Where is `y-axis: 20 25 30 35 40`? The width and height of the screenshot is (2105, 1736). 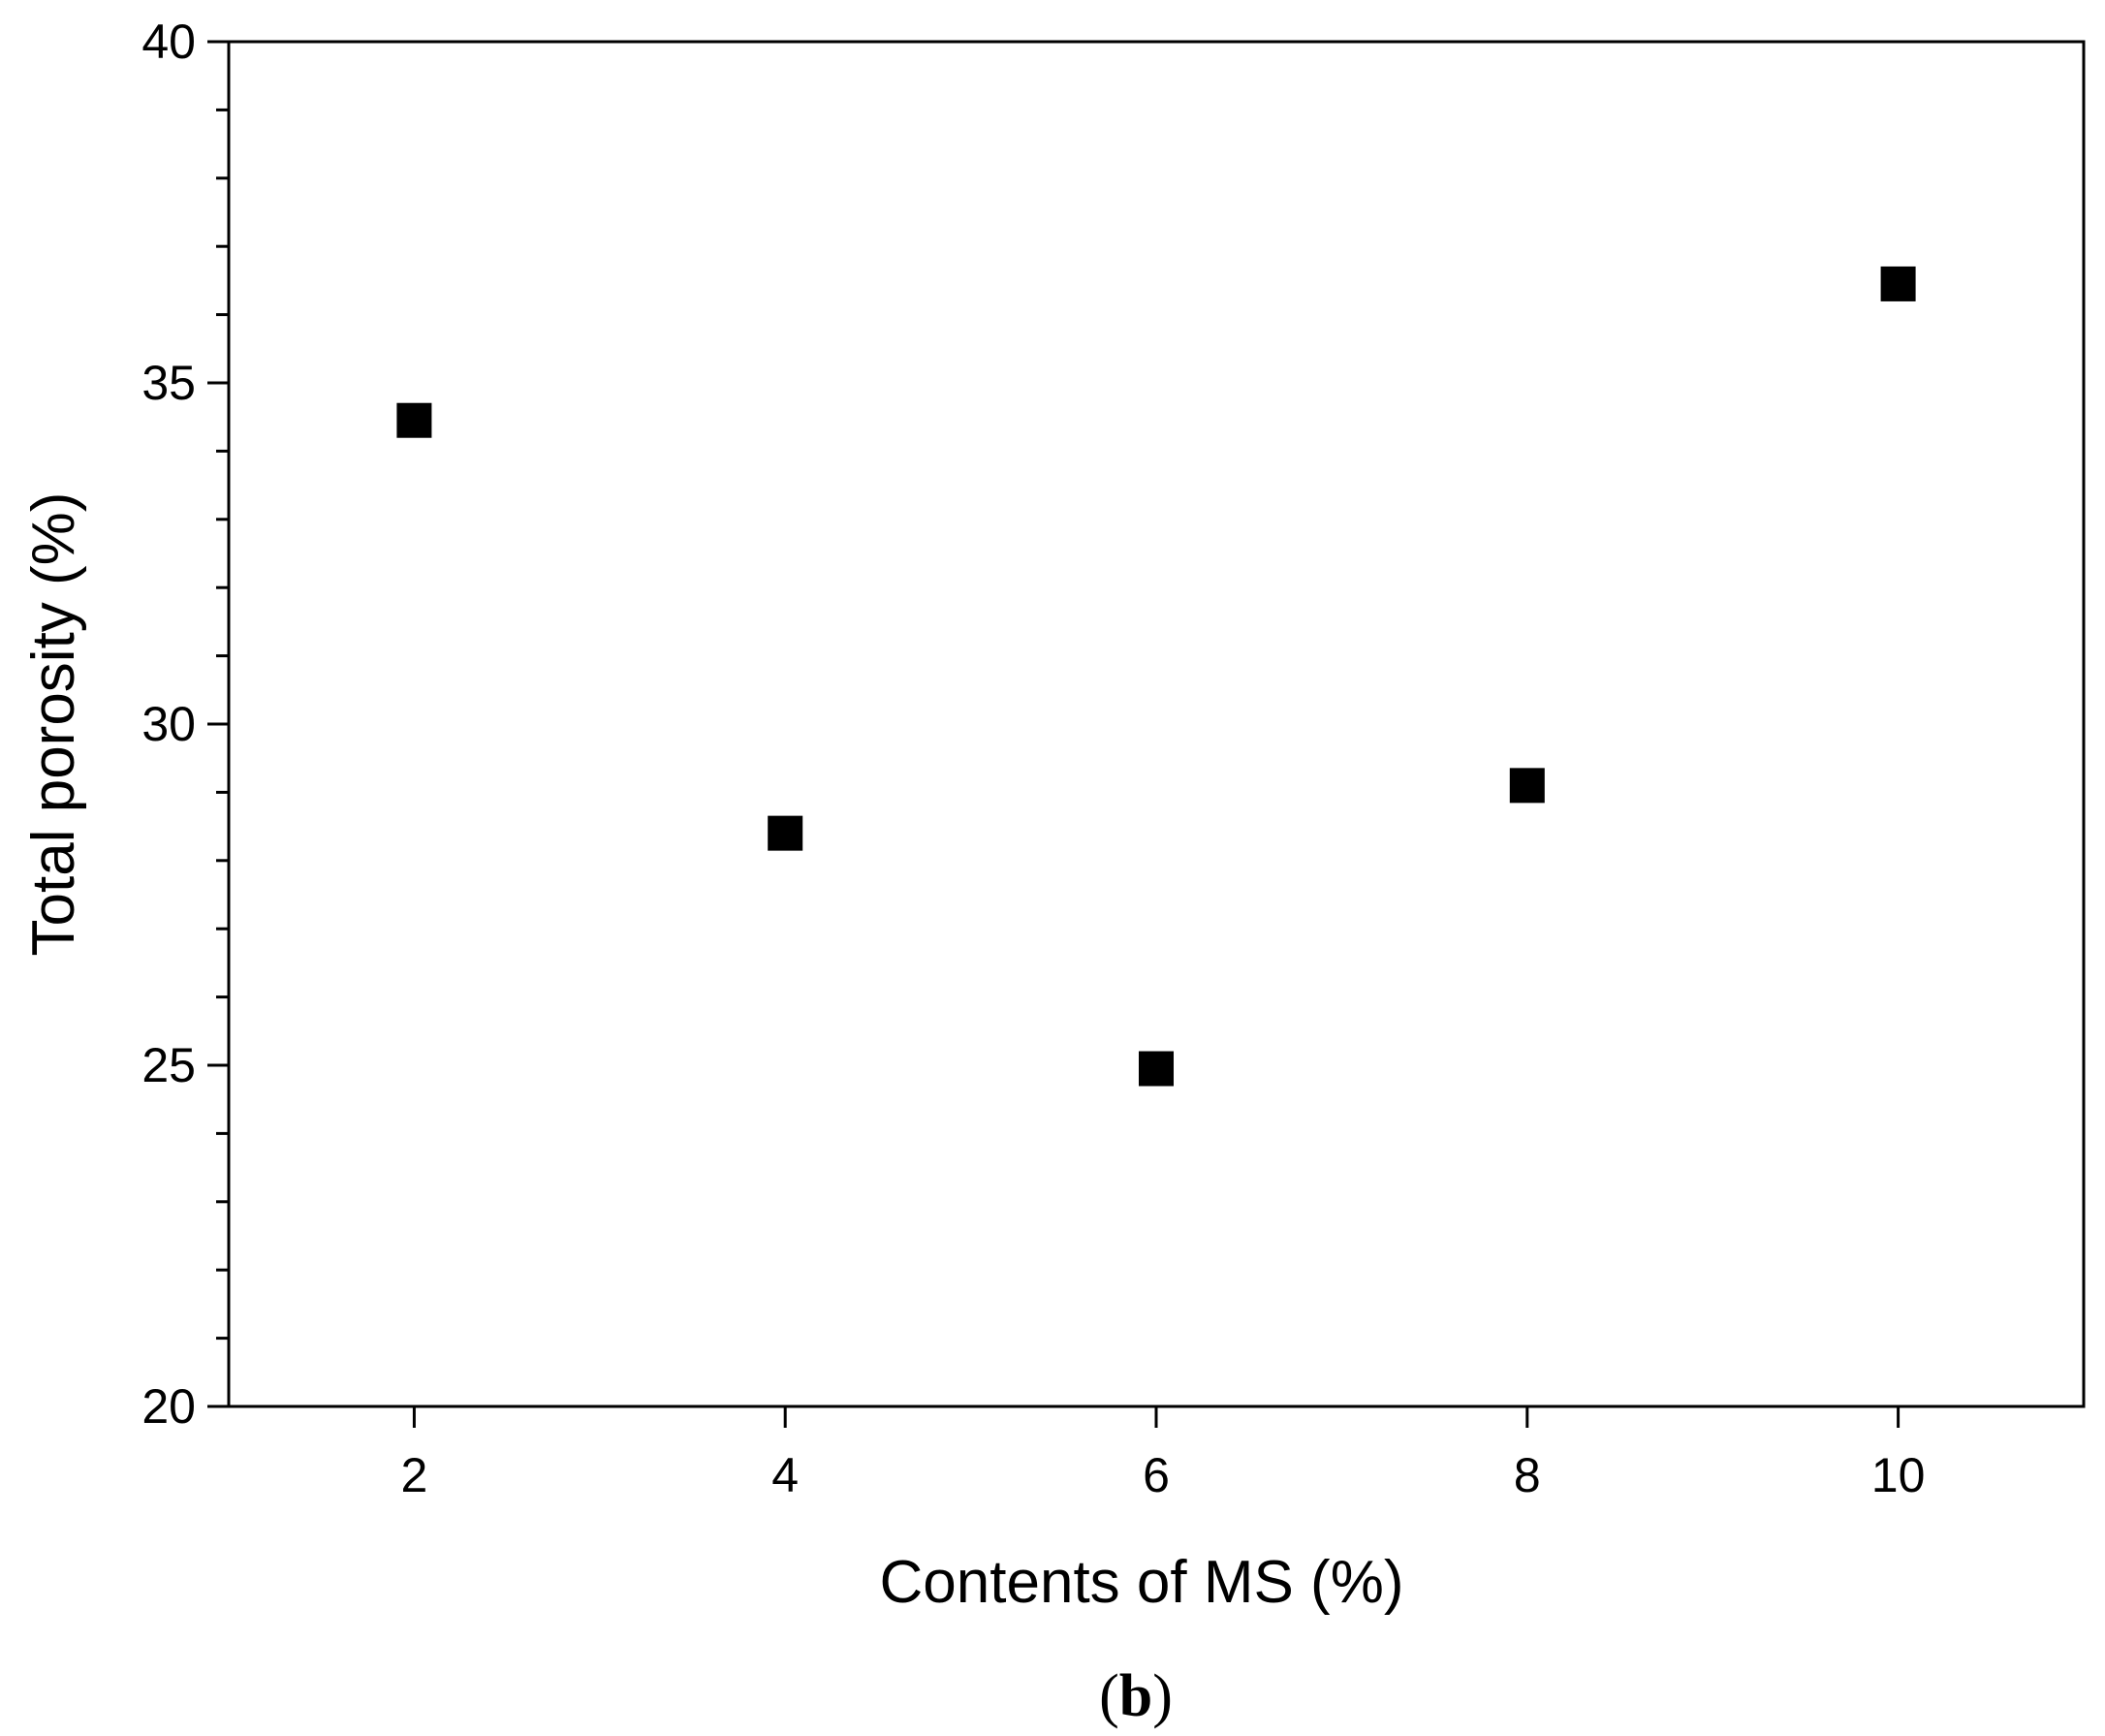
y-axis: 20 25 30 35 40 is located at coordinates (185, 724).